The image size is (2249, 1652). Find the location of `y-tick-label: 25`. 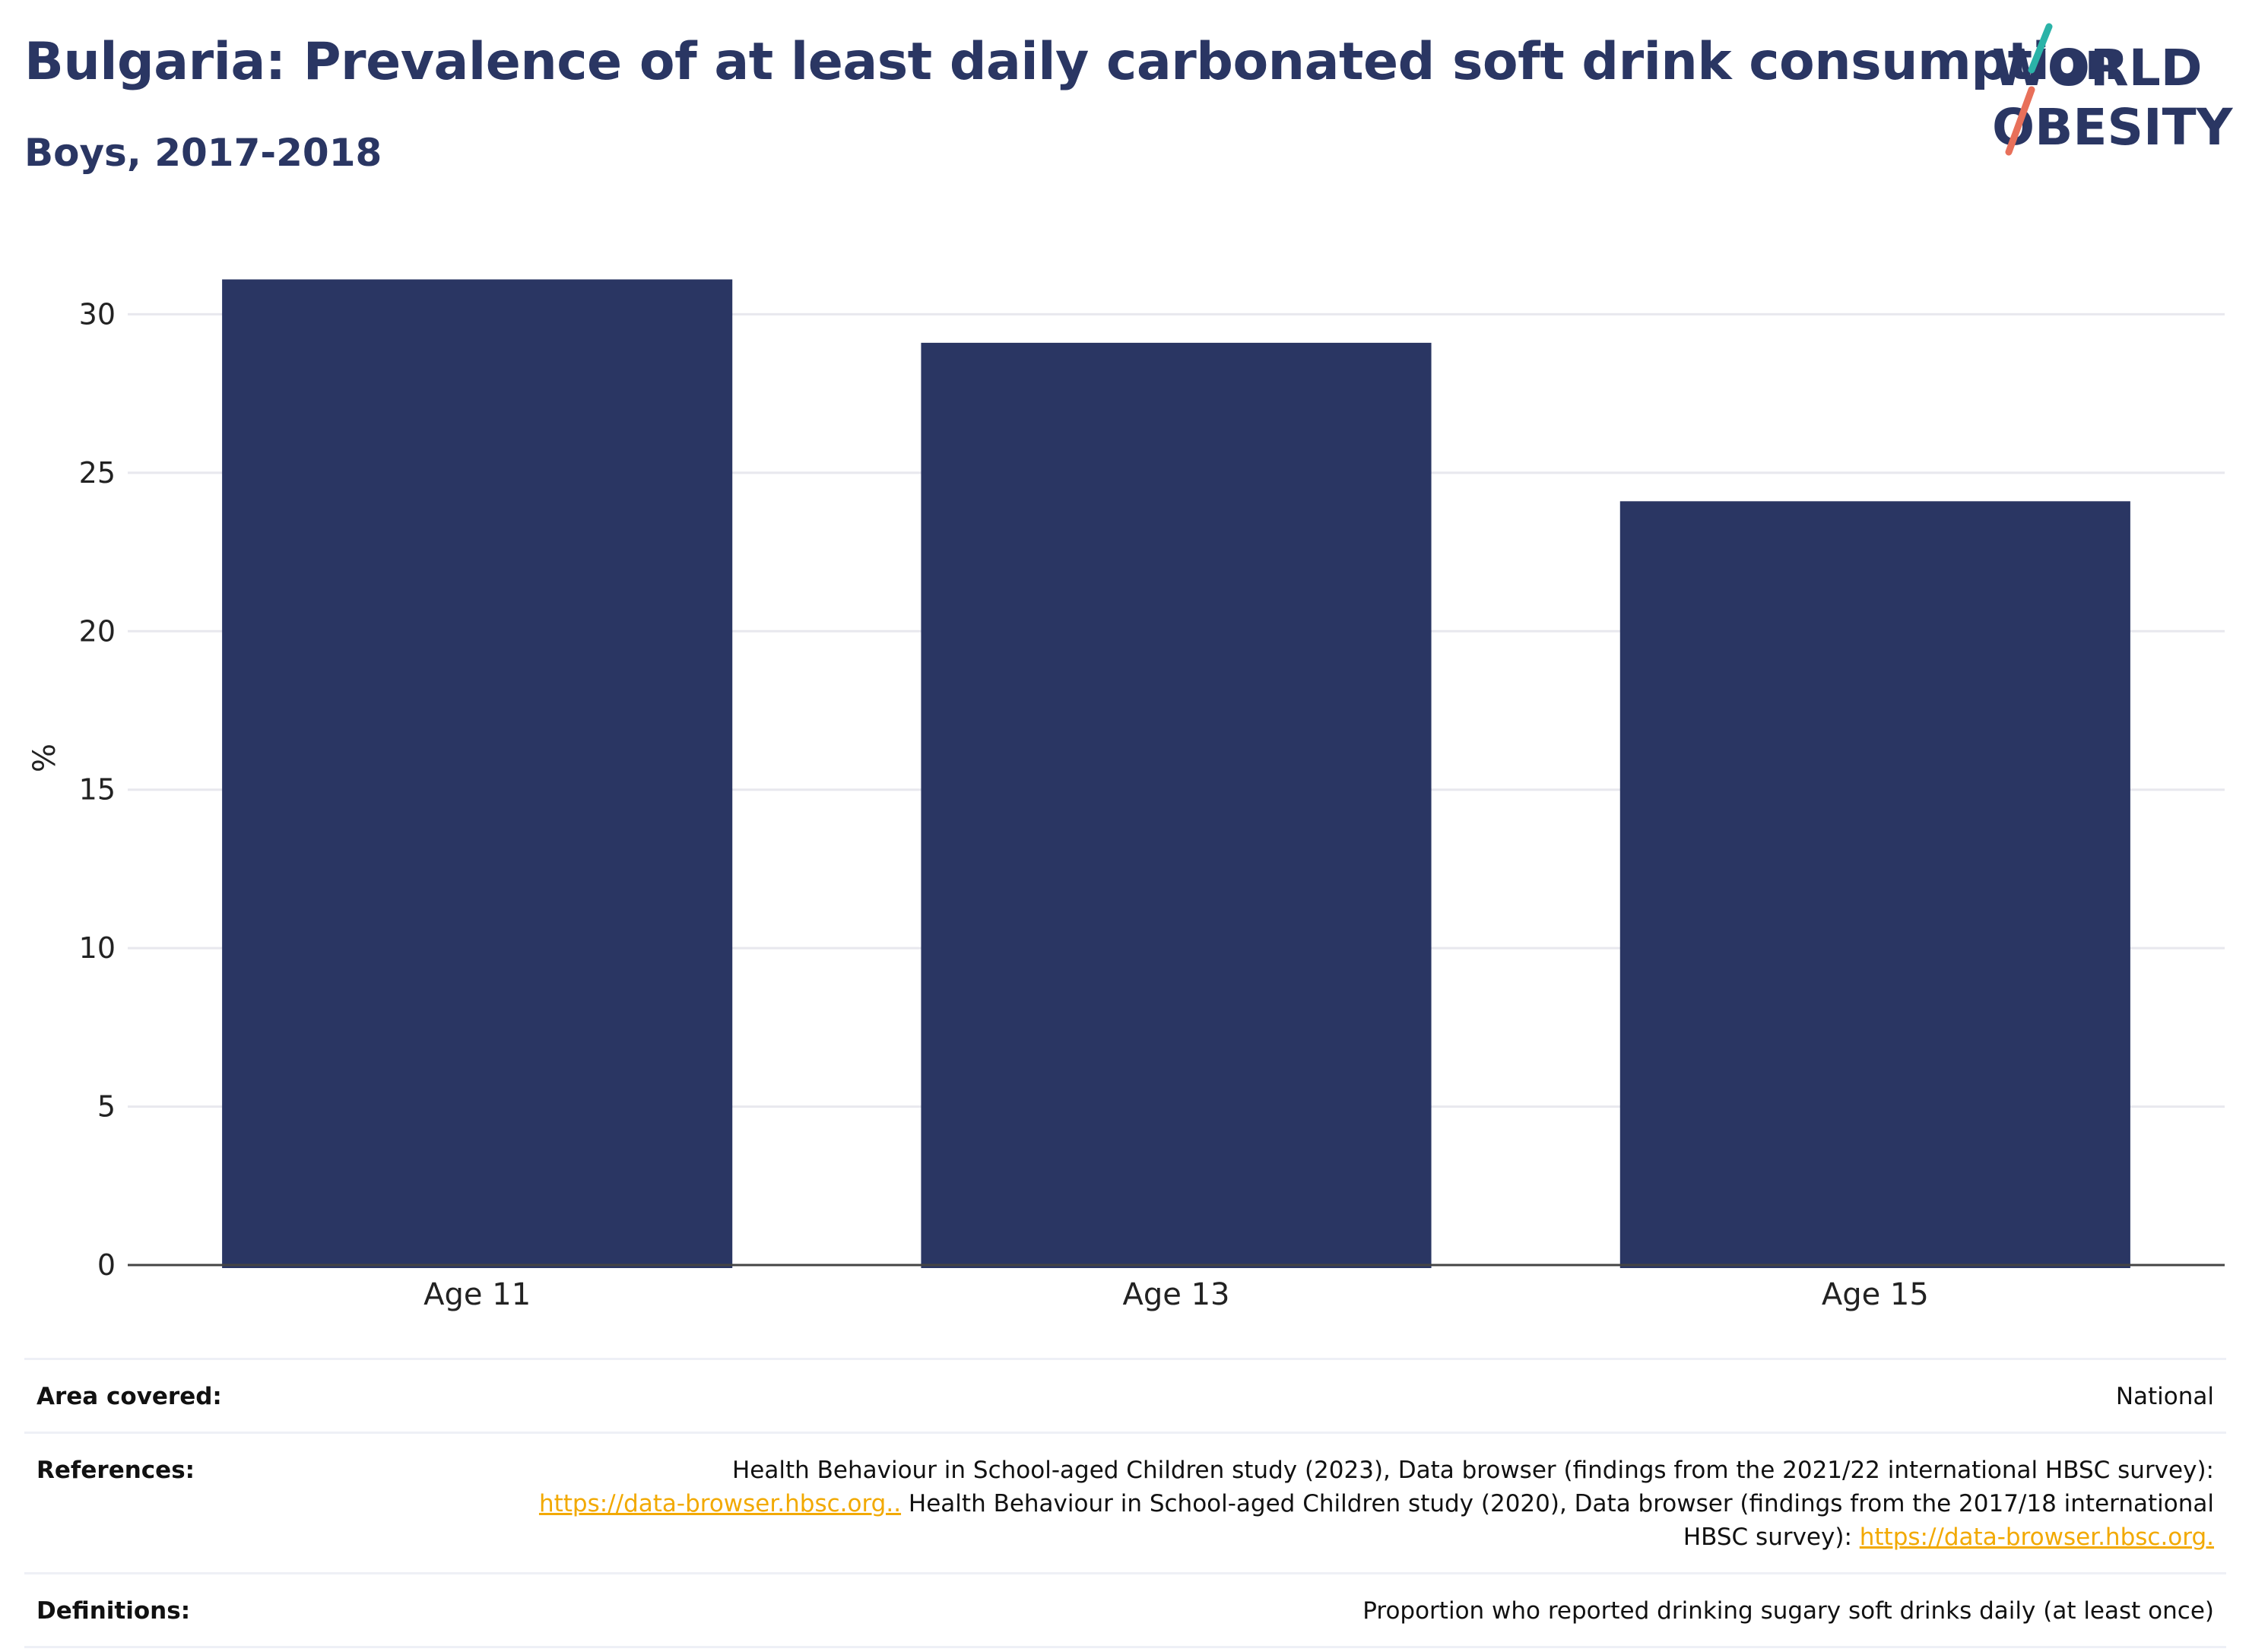

y-tick-label: 25 is located at coordinates (97, 473).